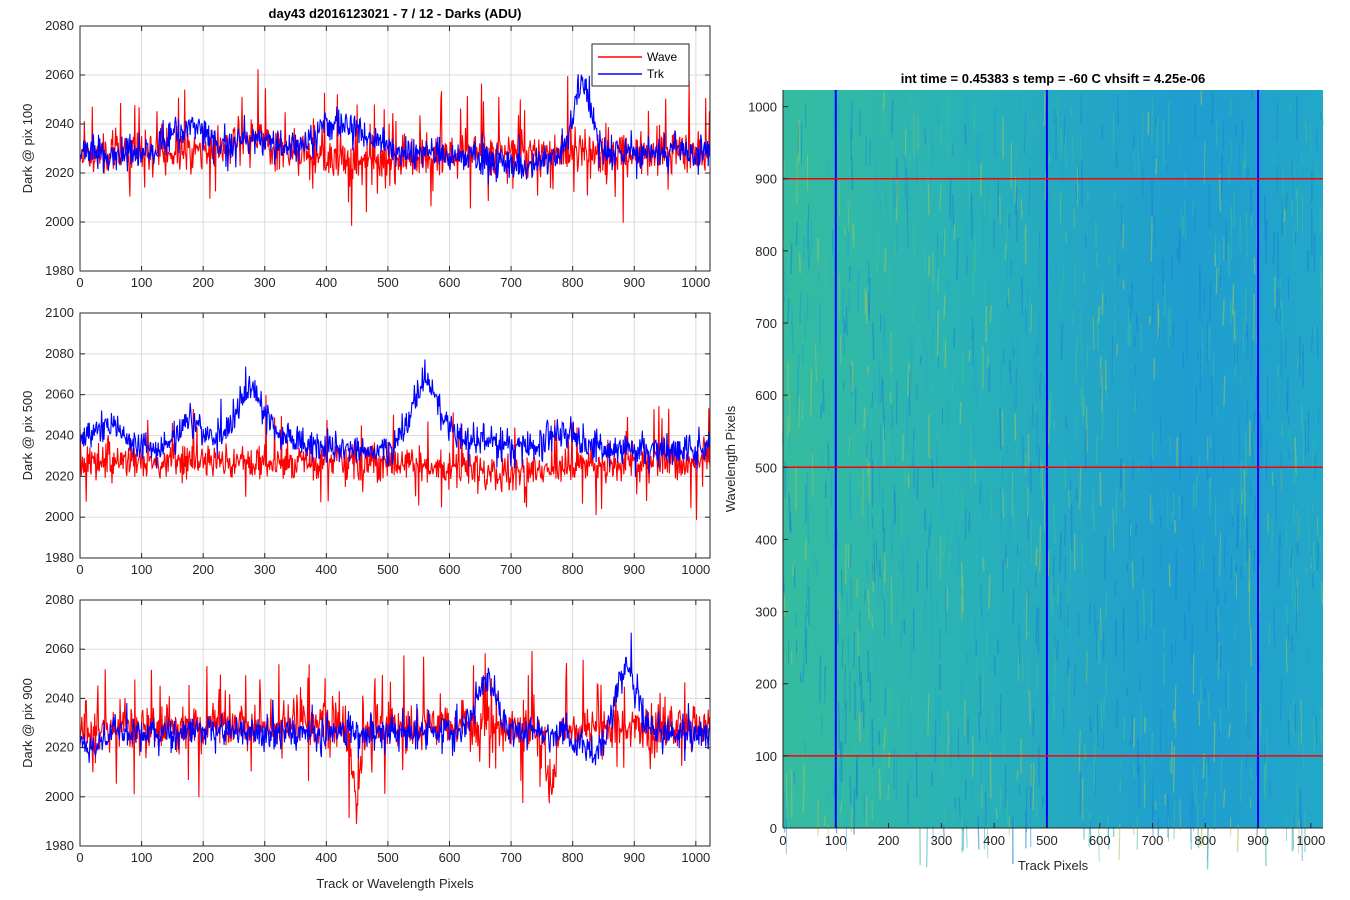 The width and height of the screenshot is (1350, 900). Describe the element at coordinates (395, 418) in the screenshot. I see `series-line-trk` at that location.